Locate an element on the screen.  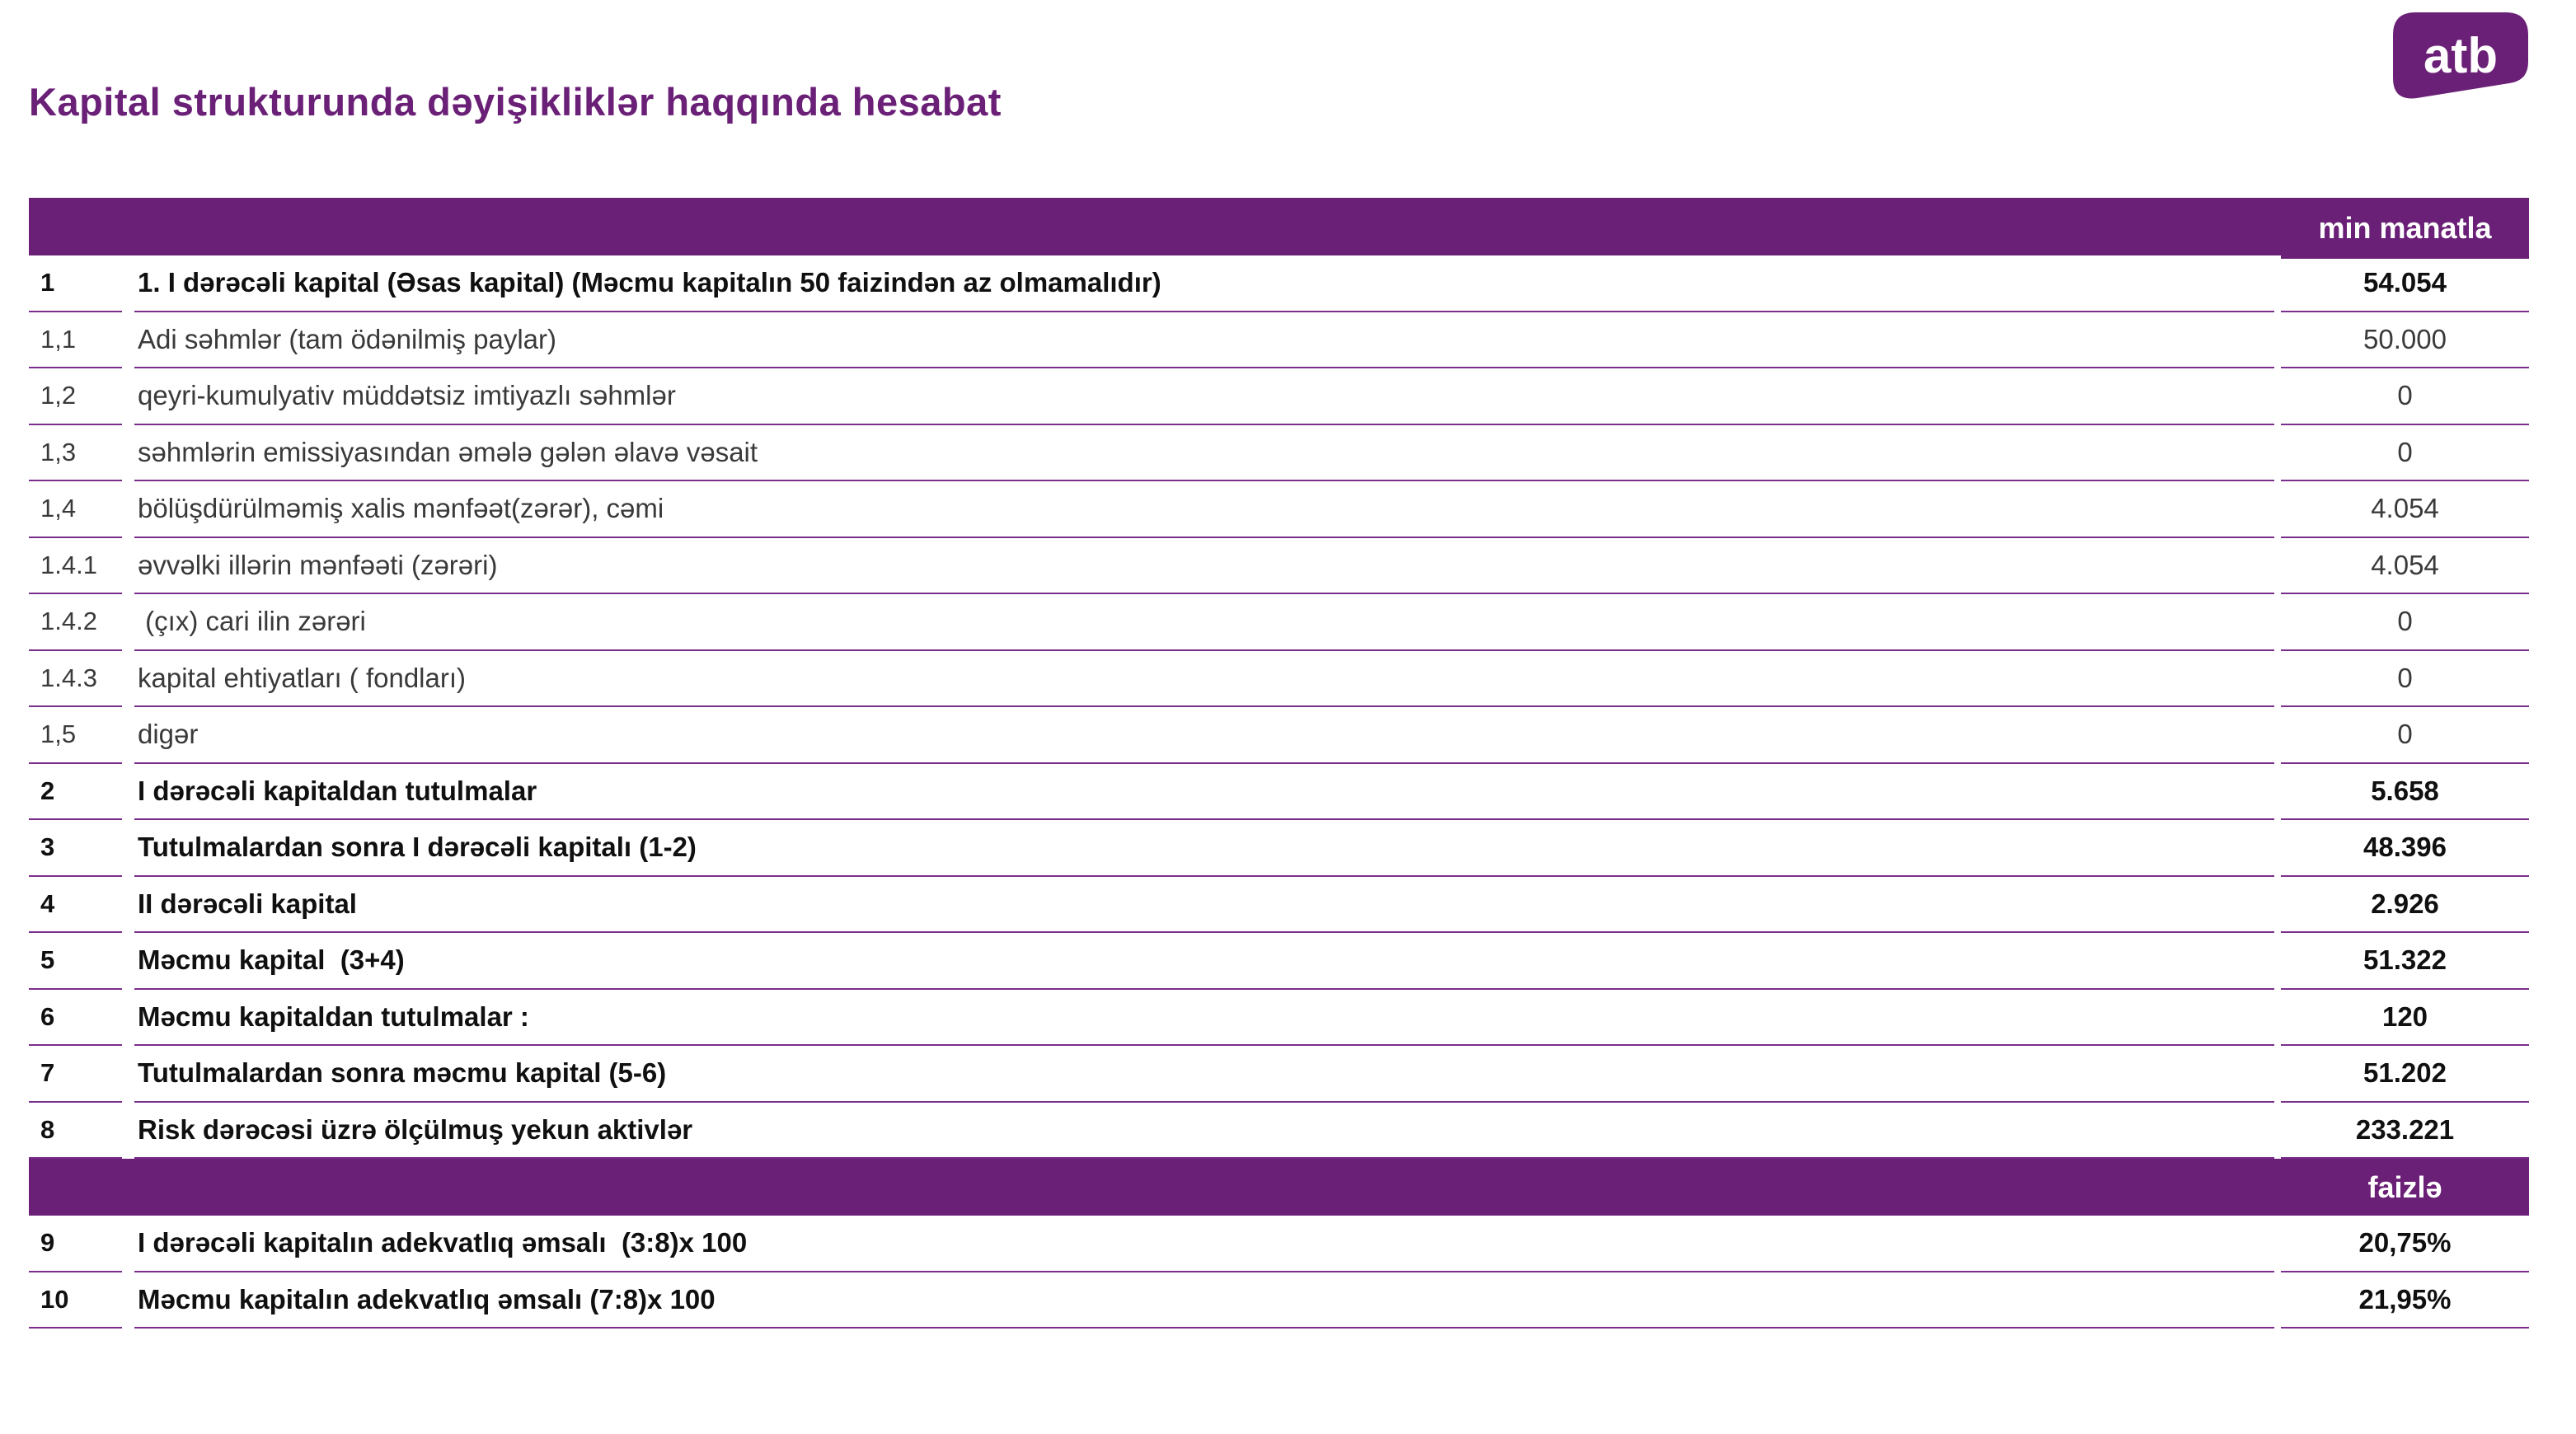
atb-logo-icon: atb is located at coordinates (2461, 55).